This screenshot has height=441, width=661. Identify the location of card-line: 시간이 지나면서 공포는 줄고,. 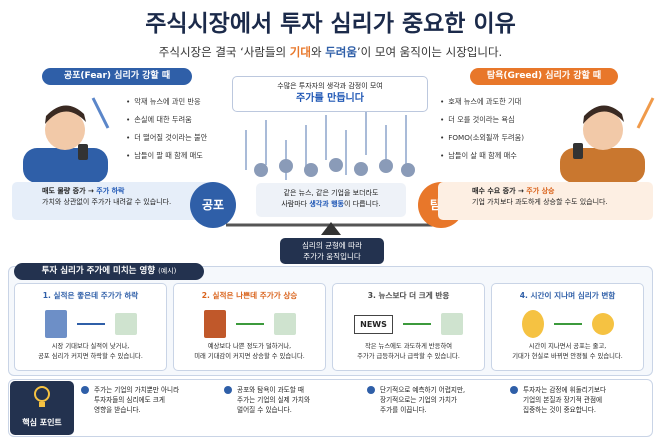
(567, 346).